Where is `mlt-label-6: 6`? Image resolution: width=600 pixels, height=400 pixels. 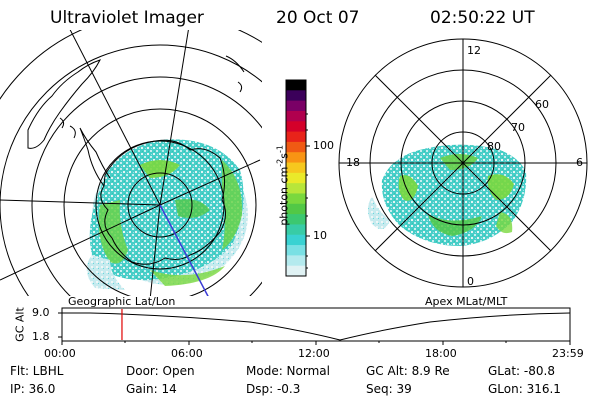
mlt-label-6: 6 is located at coordinates (579, 162).